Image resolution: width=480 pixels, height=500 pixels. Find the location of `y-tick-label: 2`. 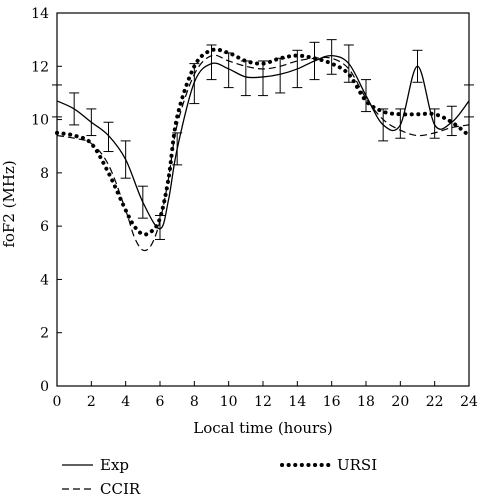

y-tick-label: 2 is located at coordinates (44, 334).